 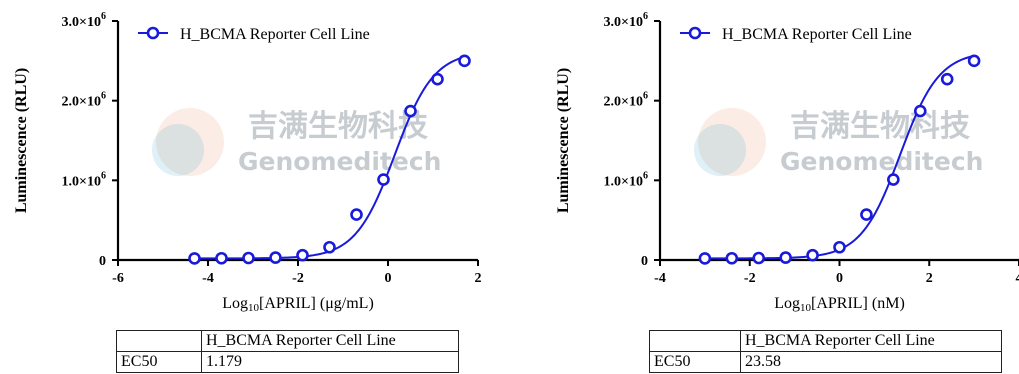 I want to click on table-row: EC50 1.179, so click(x=287, y=362).